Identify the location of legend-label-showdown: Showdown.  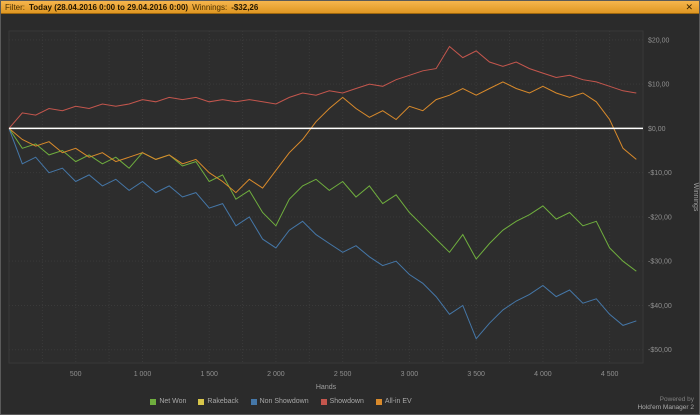
(346, 401).